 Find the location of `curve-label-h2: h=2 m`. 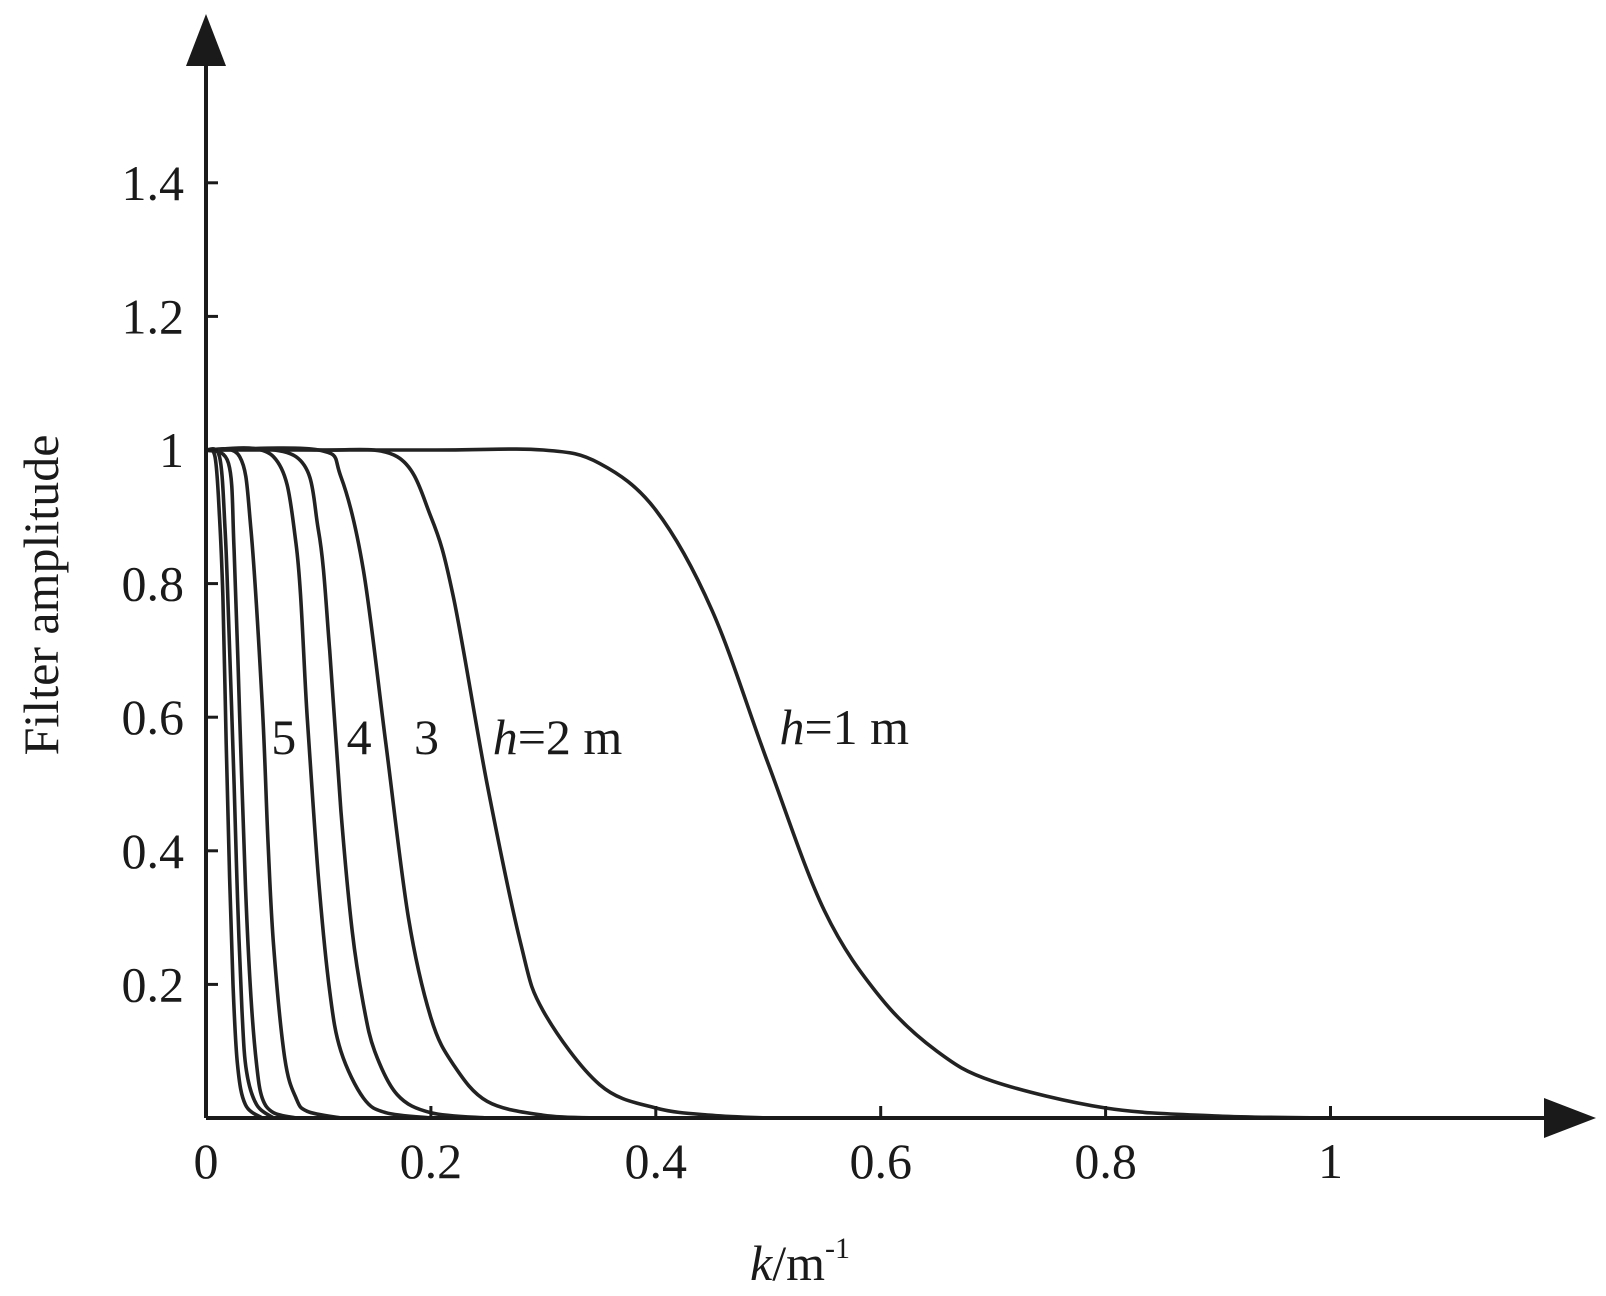

curve-label-h2: h=2 m is located at coordinates (558, 737).